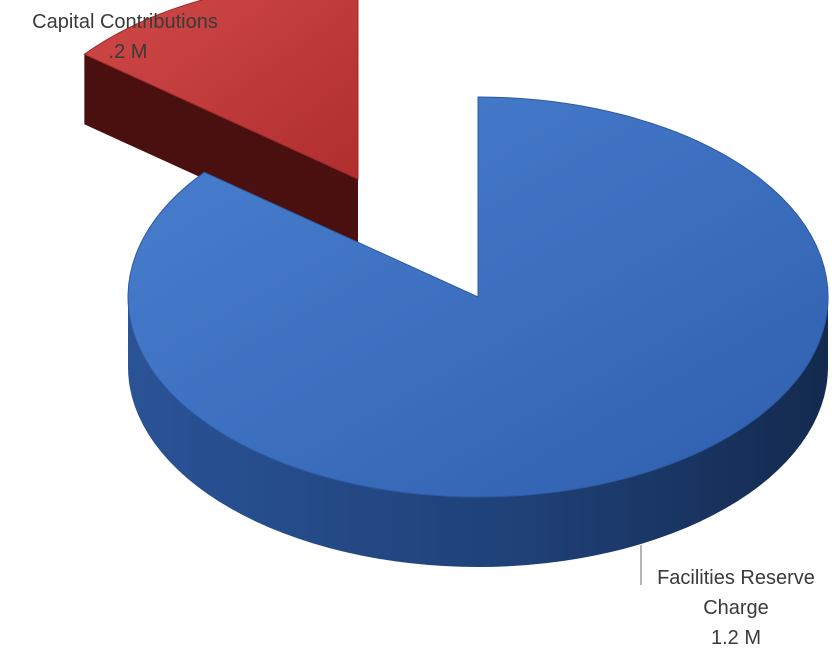 The width and height of the screenshot is (832, 653). Describe the element at coordinates (128, 52) in the screenshot. I see `slice-value-capital-contributions: .2 M` at that location.